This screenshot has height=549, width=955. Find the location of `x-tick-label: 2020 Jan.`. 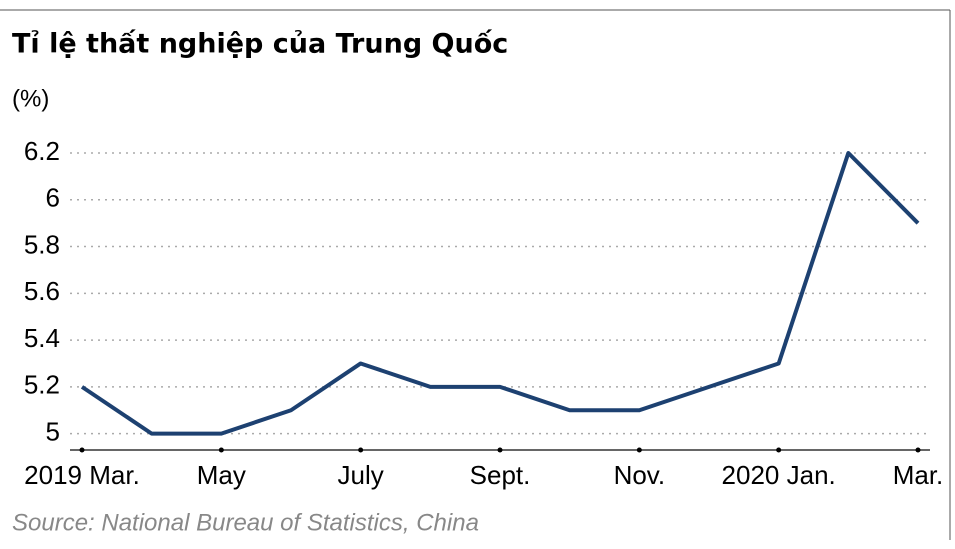

x-tick-label: 2020 Jan. is located at coordinates (779, 475).